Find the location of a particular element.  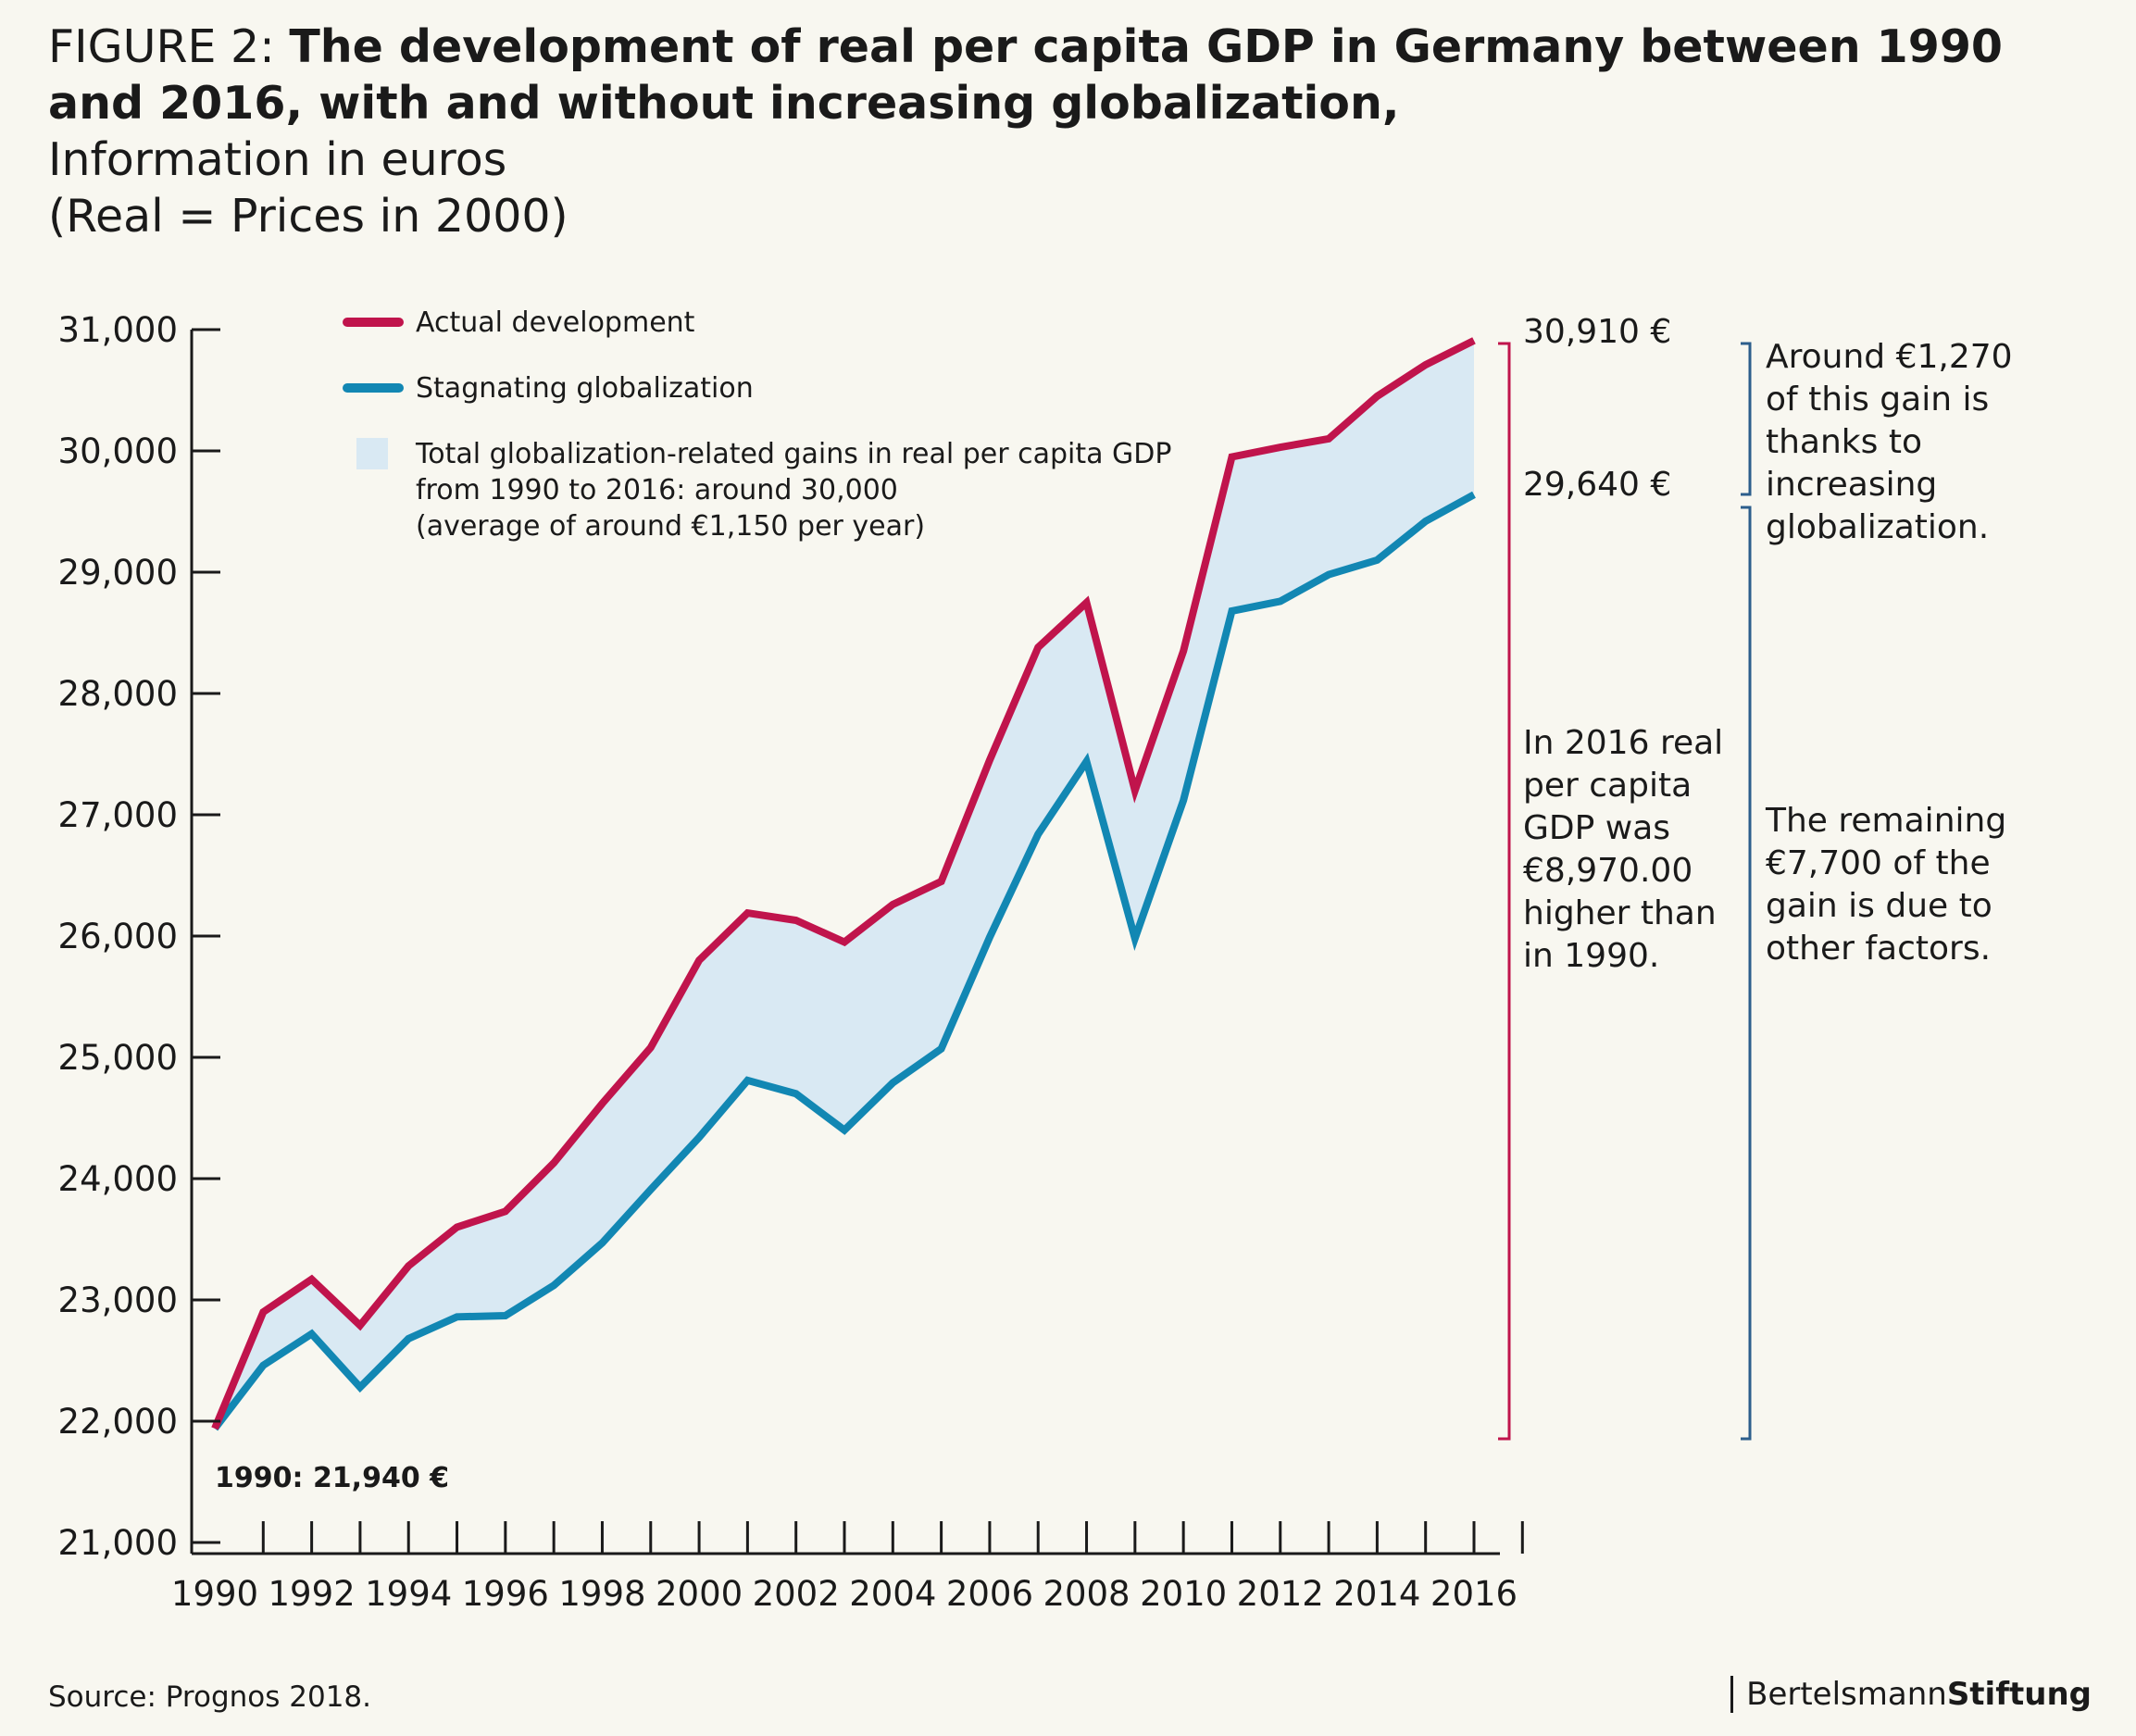

x-tick-label: 1996 is located at coordinates (505, 1594).